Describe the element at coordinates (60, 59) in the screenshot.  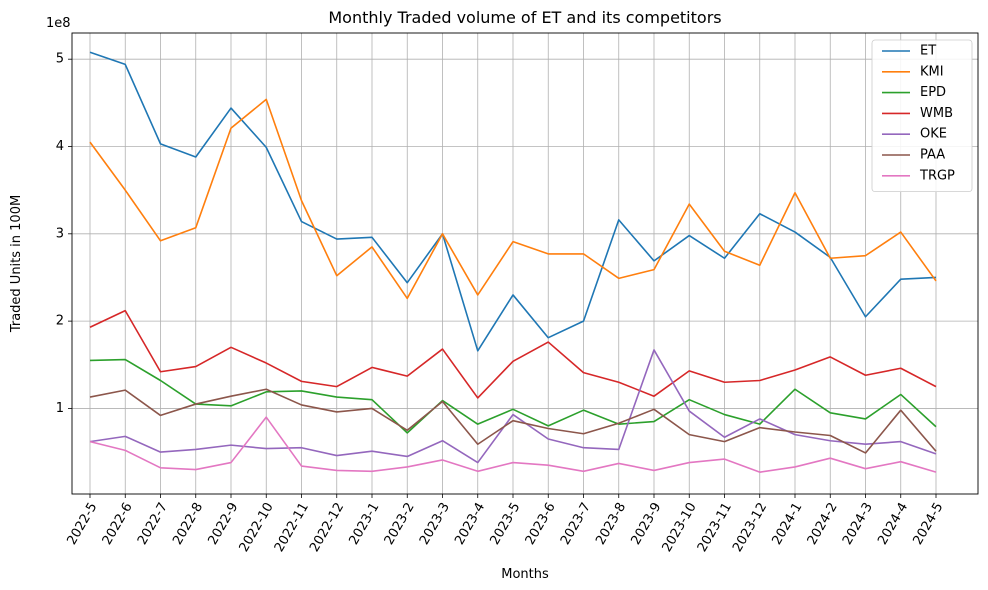
I see `y-tick-label: 5` at that location.